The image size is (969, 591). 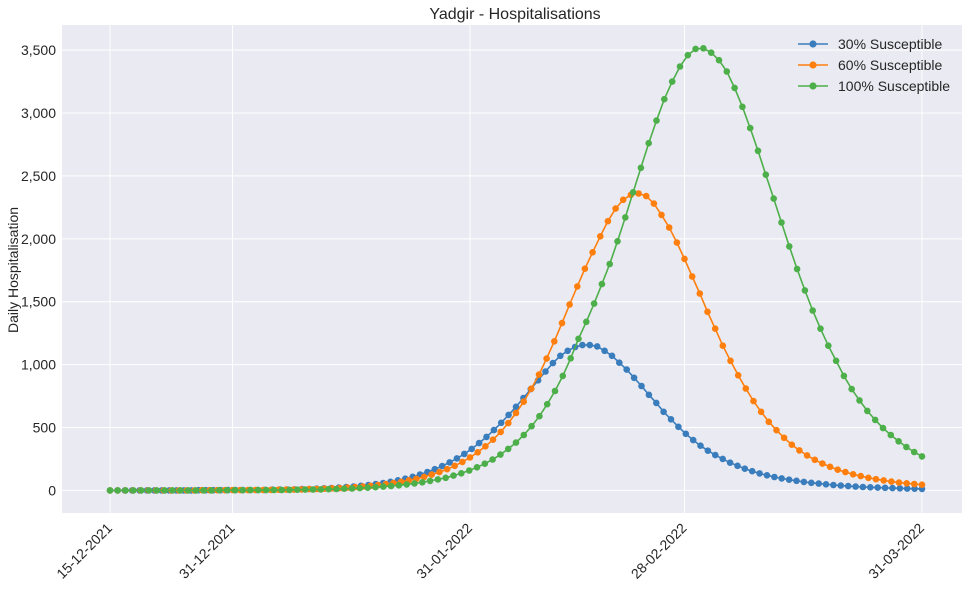 I want to click on y-tick-label: 2,000, so click(x=38, y=239).